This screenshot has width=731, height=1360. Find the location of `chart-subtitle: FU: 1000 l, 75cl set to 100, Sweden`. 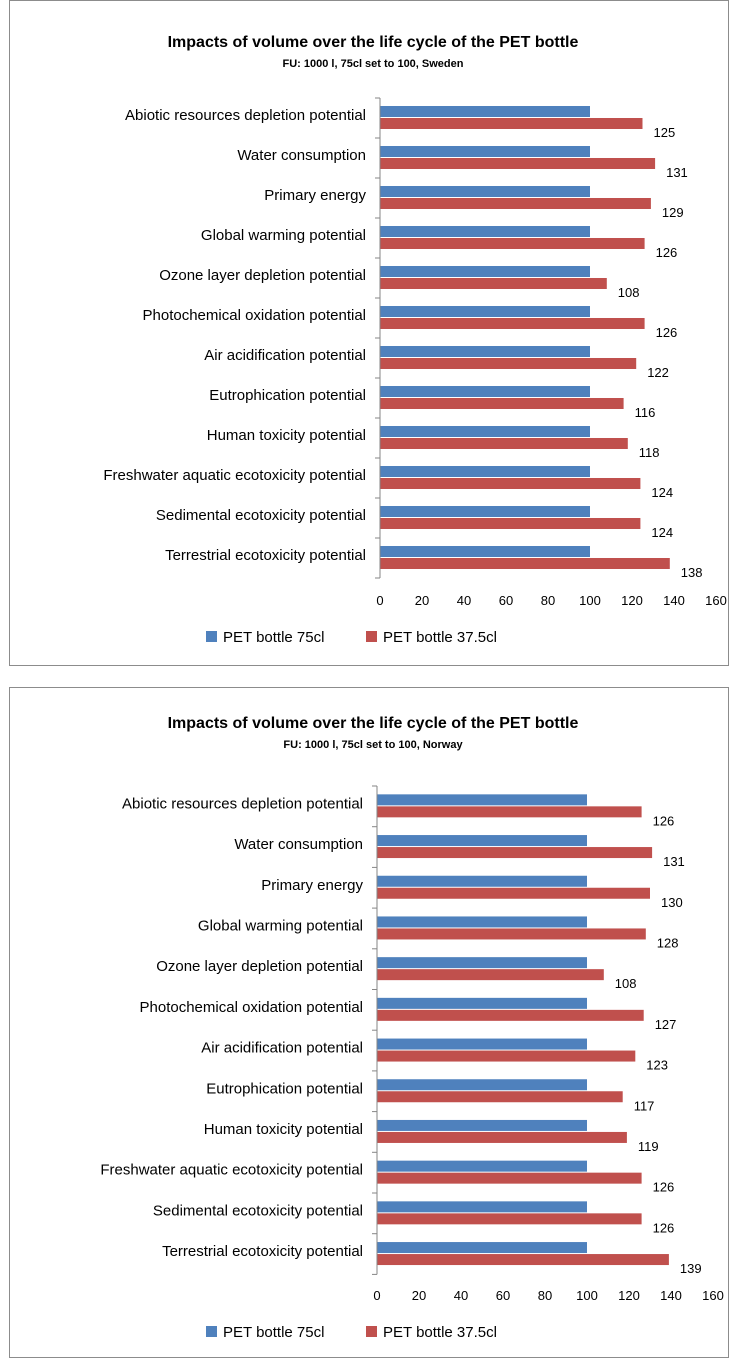

chart-subtitle: FU: 1000 l, 75cl set to 100, Sweden is located at coordinates (373, 64).